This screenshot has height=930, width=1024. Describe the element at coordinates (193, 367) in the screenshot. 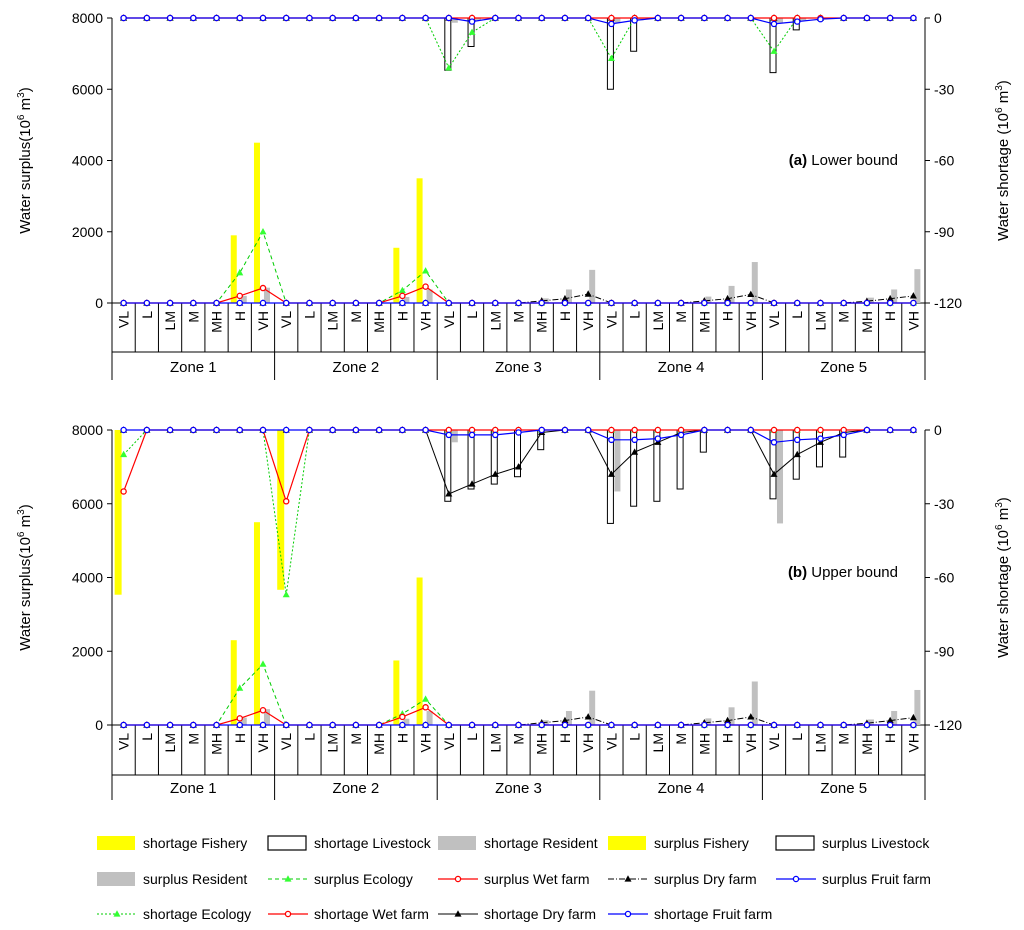

I see `zone-label: Zone 1` at that location.